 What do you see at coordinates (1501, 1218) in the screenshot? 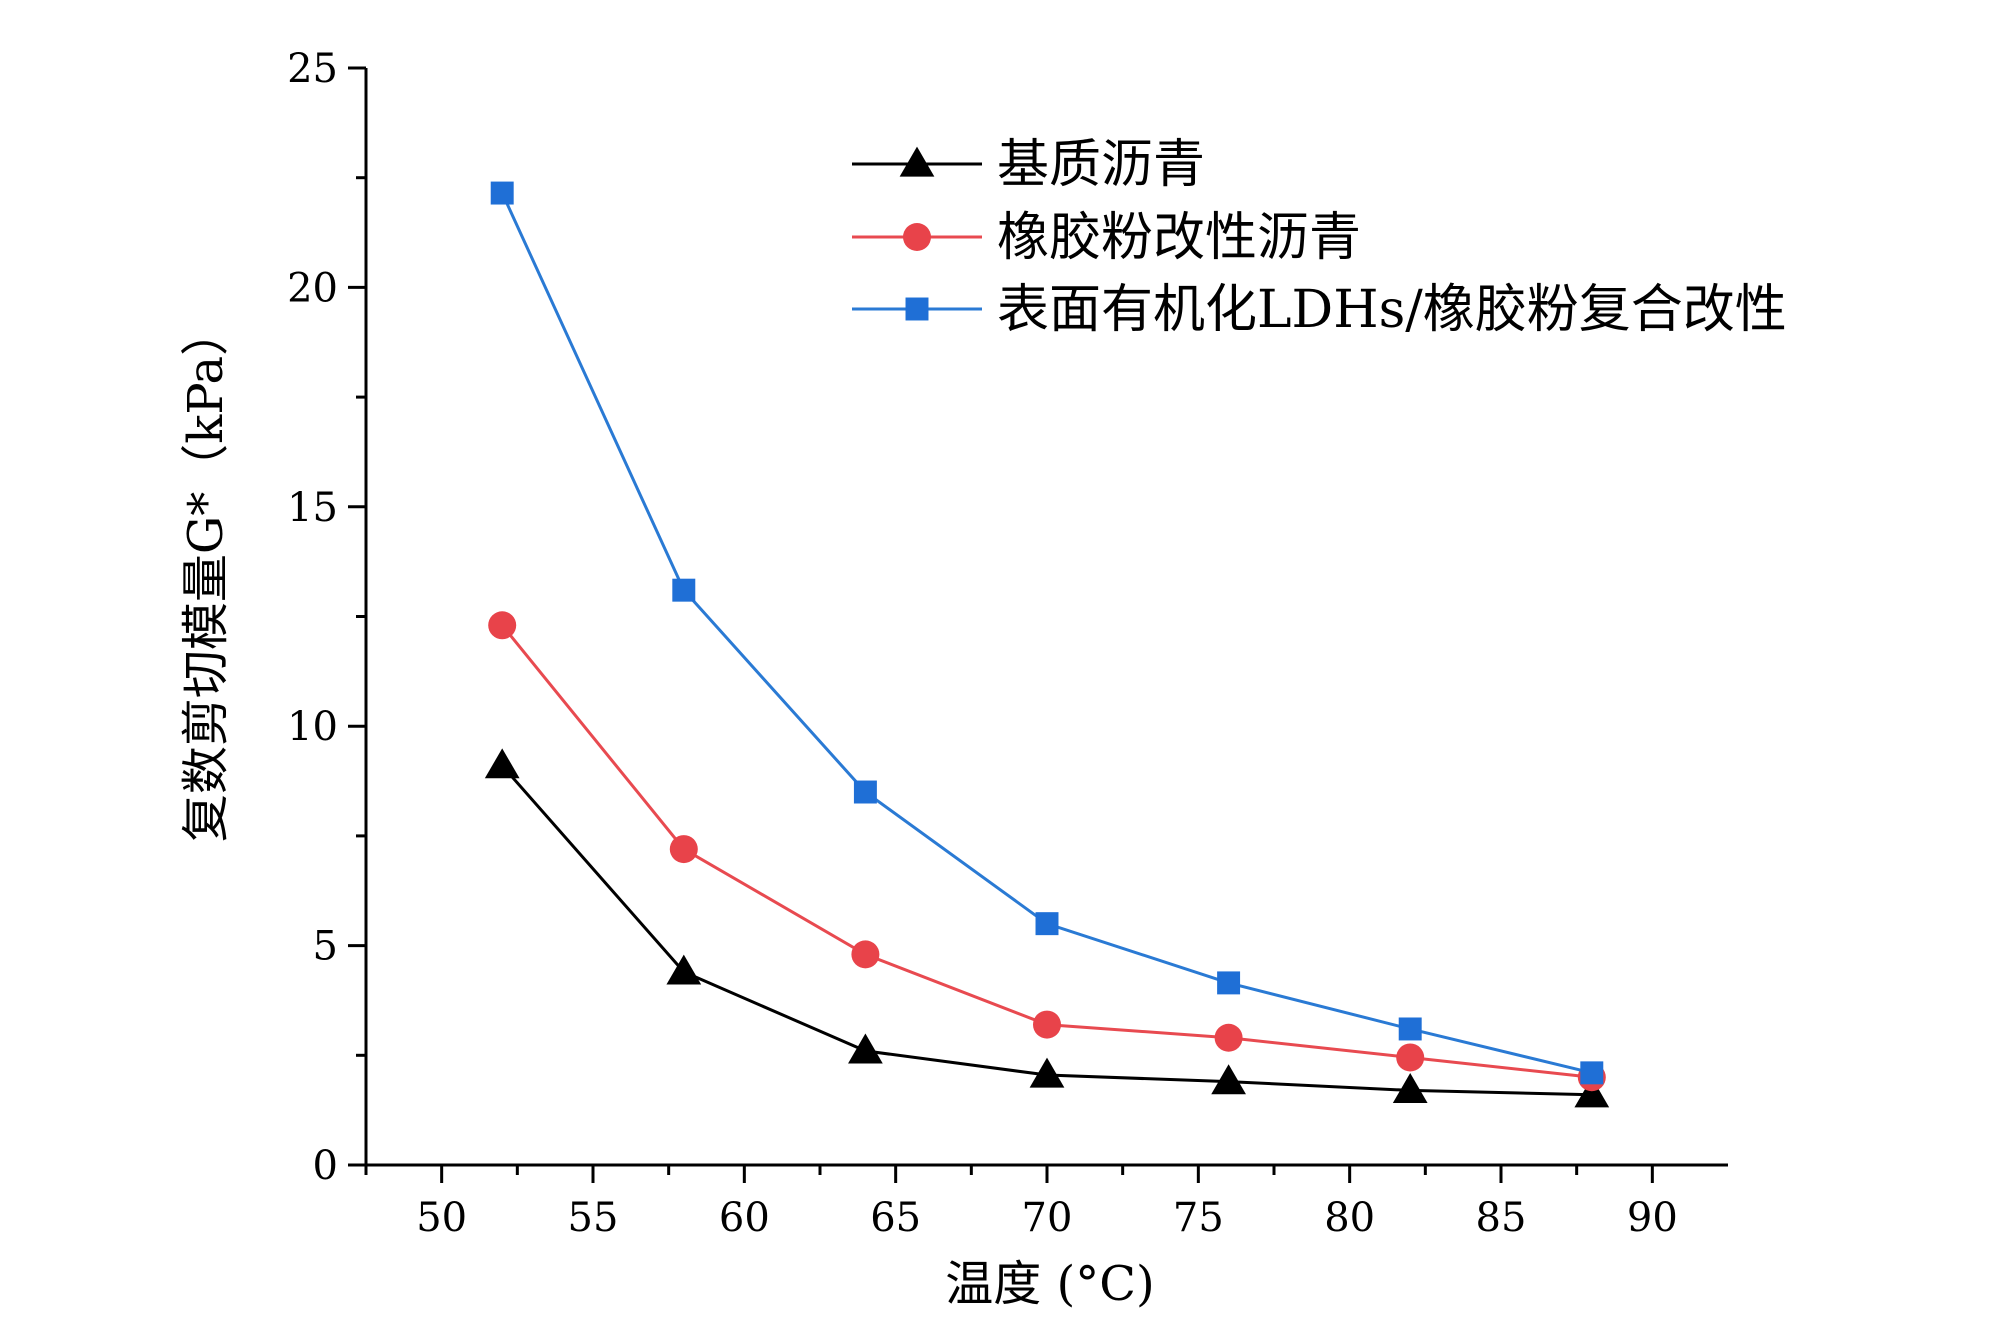
I see `x-tick-label: 85` at bounding box center [1501, 1218].